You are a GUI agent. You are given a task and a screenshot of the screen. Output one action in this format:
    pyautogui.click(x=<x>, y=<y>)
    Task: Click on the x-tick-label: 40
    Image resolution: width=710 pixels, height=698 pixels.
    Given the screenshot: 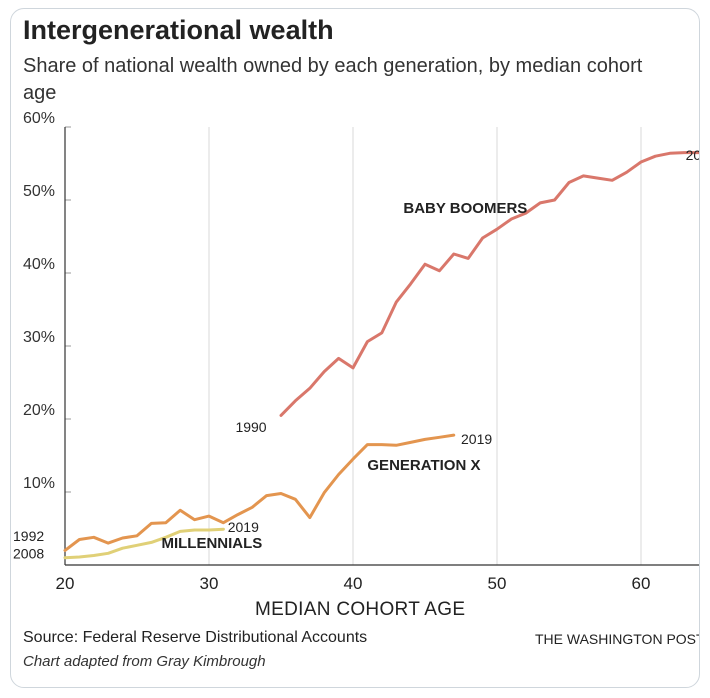 What is the action you would take?
    pyautogui.click(x=353, y=583)
    